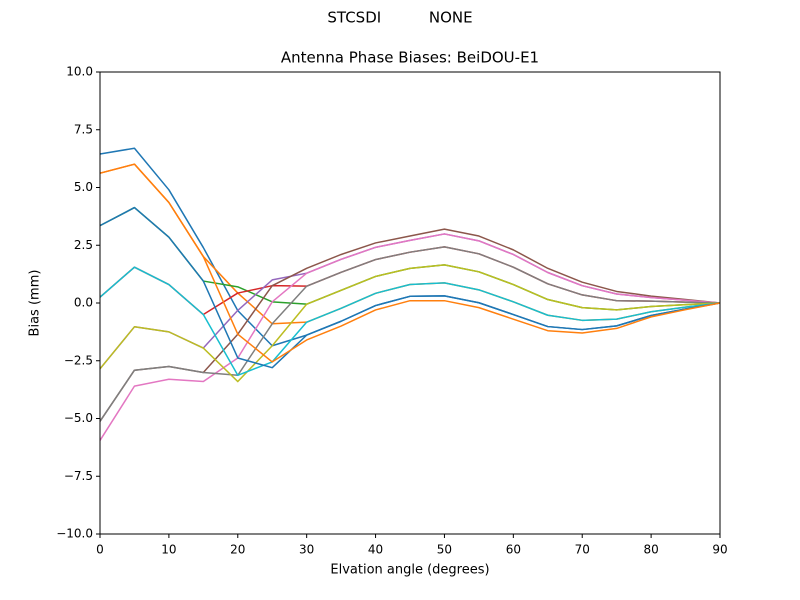 The image size is (800, 600). Describe the element at coordinates (513, 550) in the screenshot. I see `x-tick-label: 60` at that location.